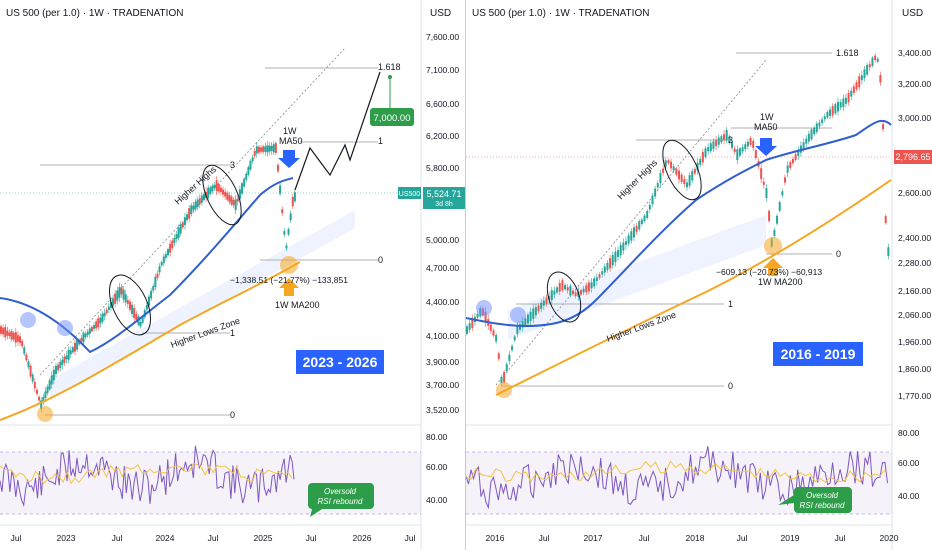 The height and width of the screenshot is (550, 932). What do you see at coordinates (443, 194) in the screenshot?
I see `current-price-value: 5,524.71` at bounding box center [443, 194].